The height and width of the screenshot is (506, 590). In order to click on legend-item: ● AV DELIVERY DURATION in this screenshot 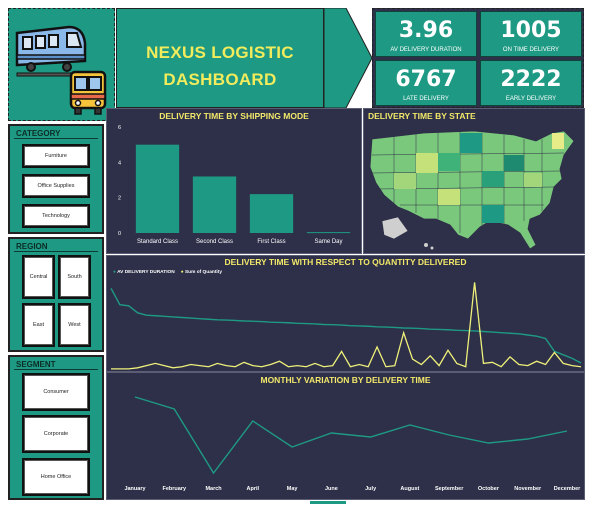, I will do `click(144, 272)`.